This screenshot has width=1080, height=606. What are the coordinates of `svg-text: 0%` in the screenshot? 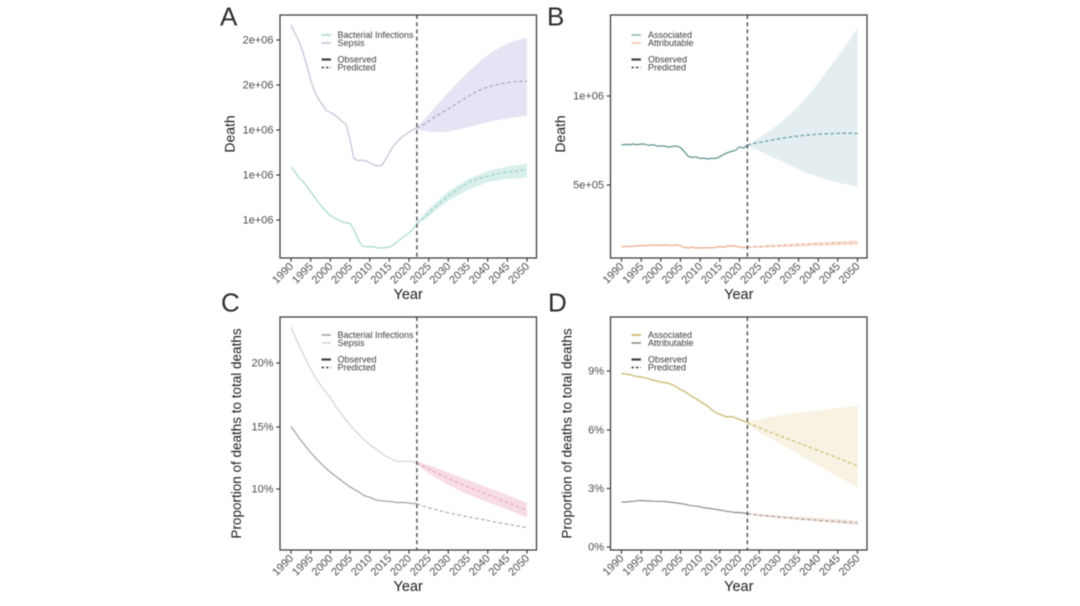 It's located at (596, 548).